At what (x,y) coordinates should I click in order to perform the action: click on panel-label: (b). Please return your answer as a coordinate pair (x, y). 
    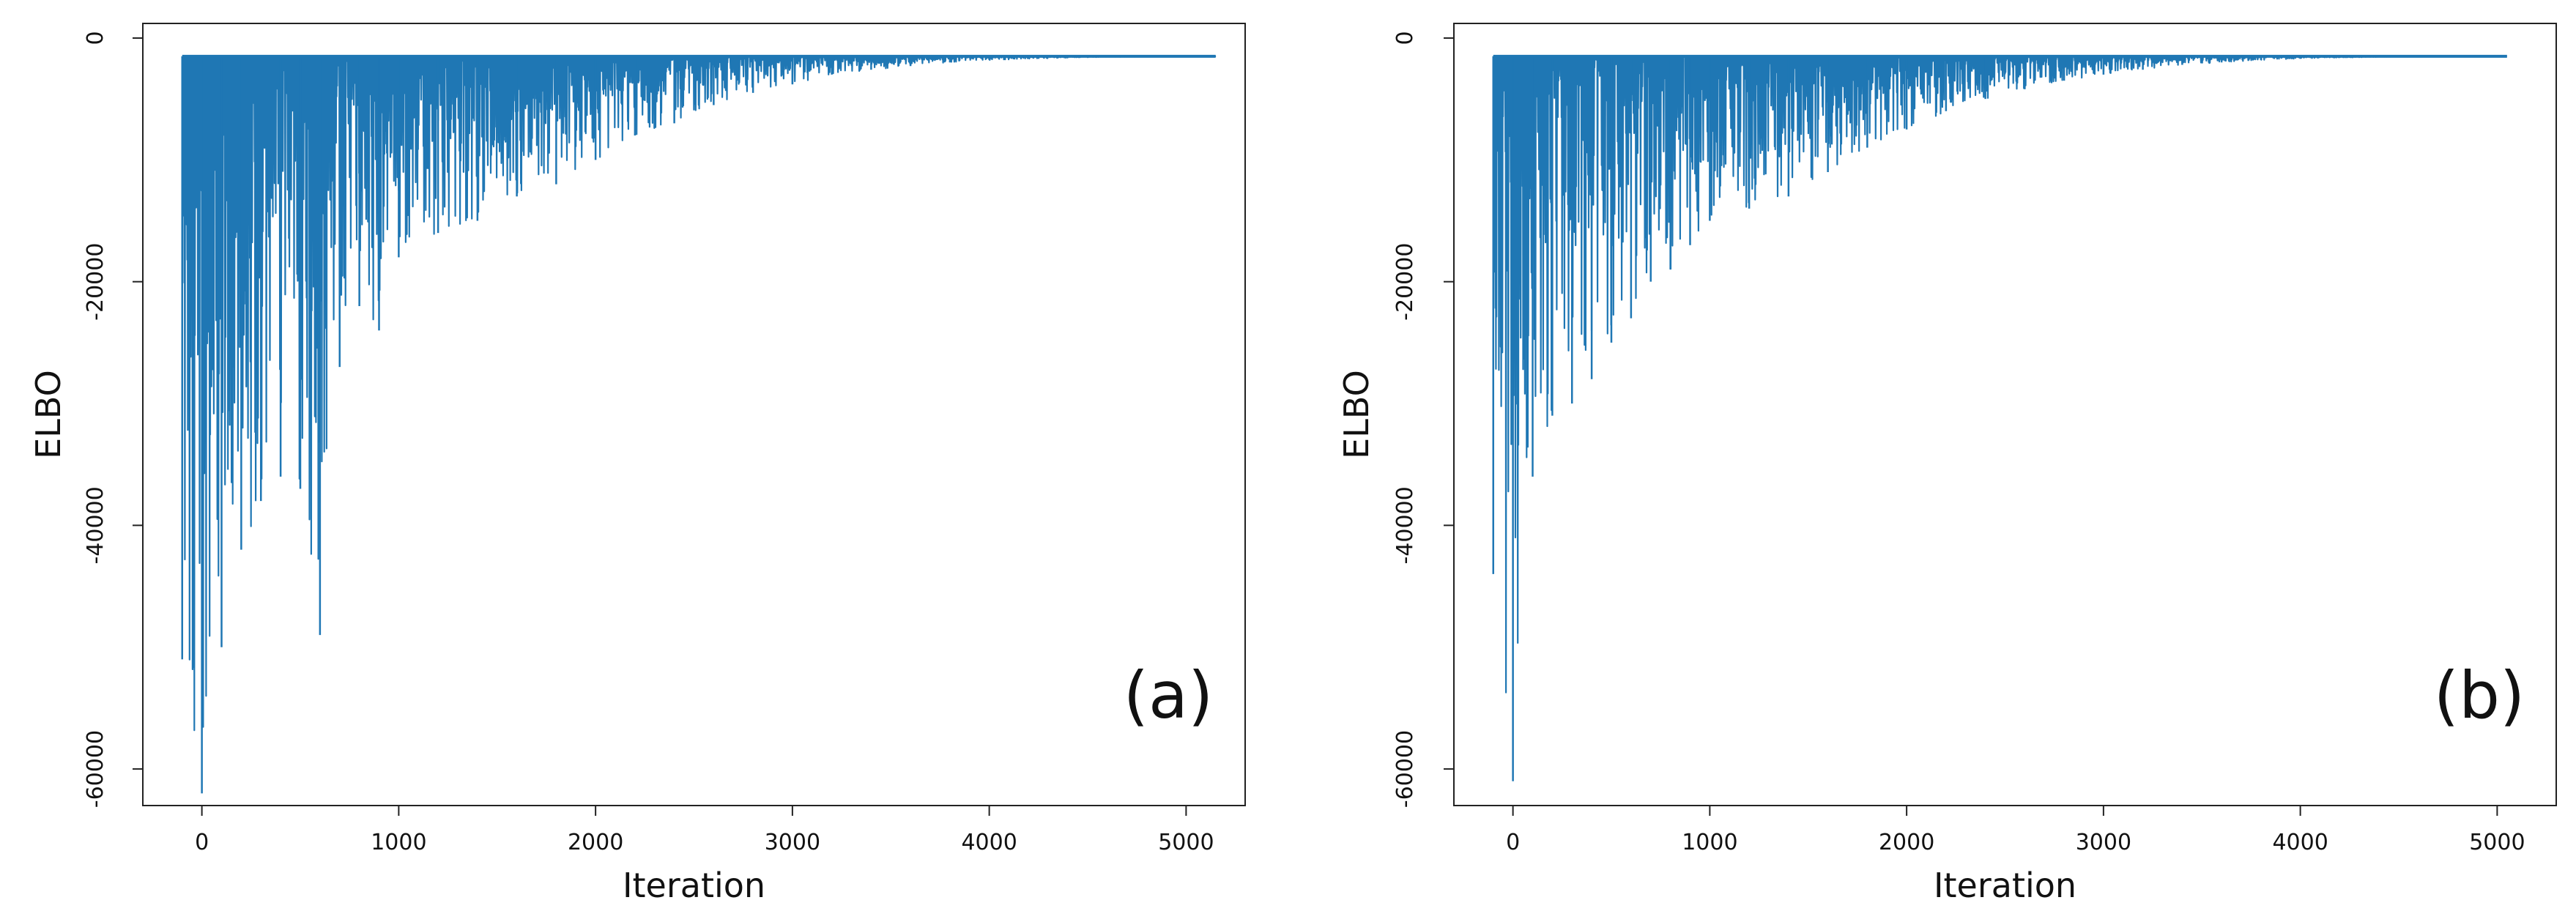
    Looking at the image, I should click on (2479, 695).